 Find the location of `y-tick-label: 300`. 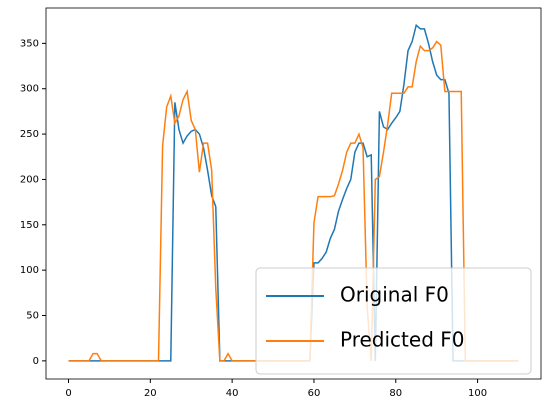

y-tick-label: 300 is located at coordinates (29, 89).